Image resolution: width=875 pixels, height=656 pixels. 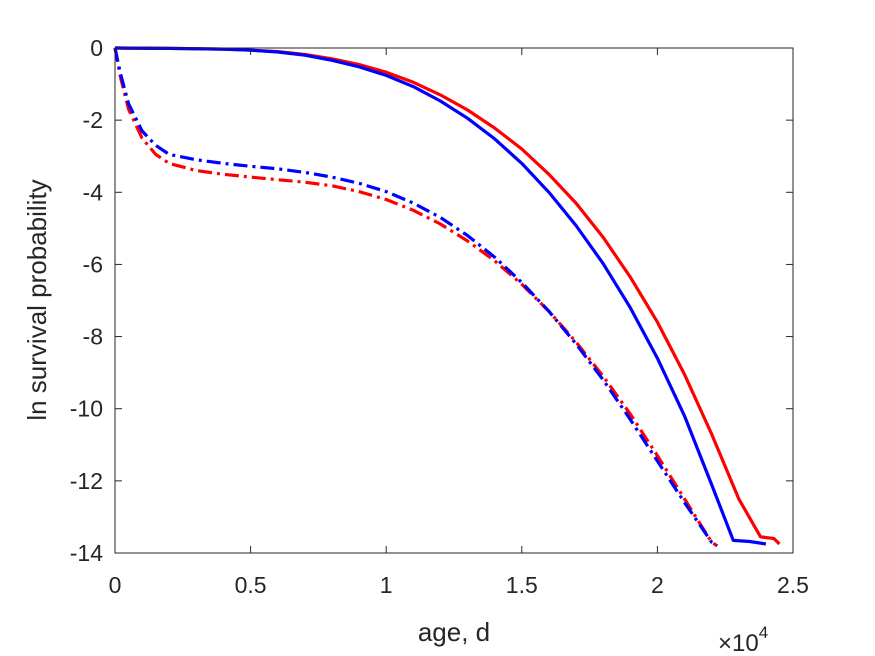 I want to click on y-tick-label: -14, so click(x=86, y=553).